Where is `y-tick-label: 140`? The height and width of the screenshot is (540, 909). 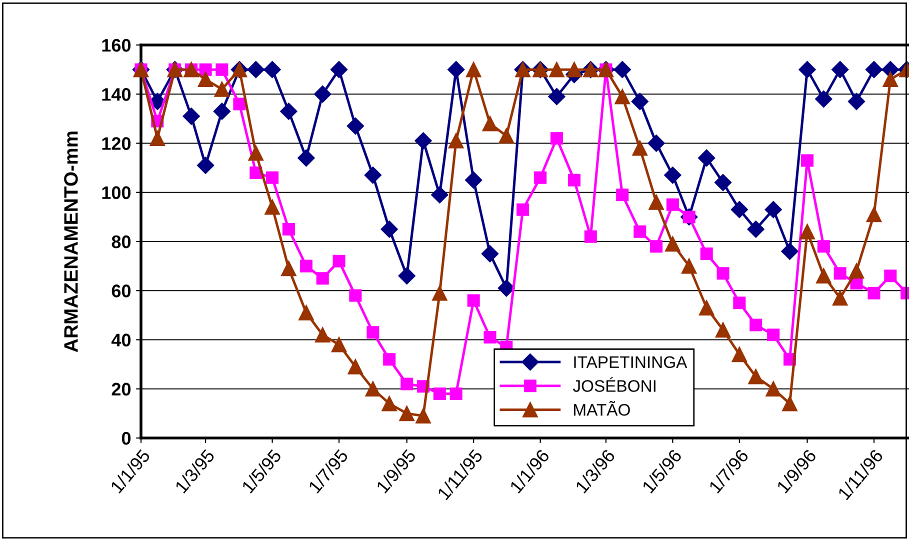
y-tick-label: 140 is located at coordinates (116, 94).